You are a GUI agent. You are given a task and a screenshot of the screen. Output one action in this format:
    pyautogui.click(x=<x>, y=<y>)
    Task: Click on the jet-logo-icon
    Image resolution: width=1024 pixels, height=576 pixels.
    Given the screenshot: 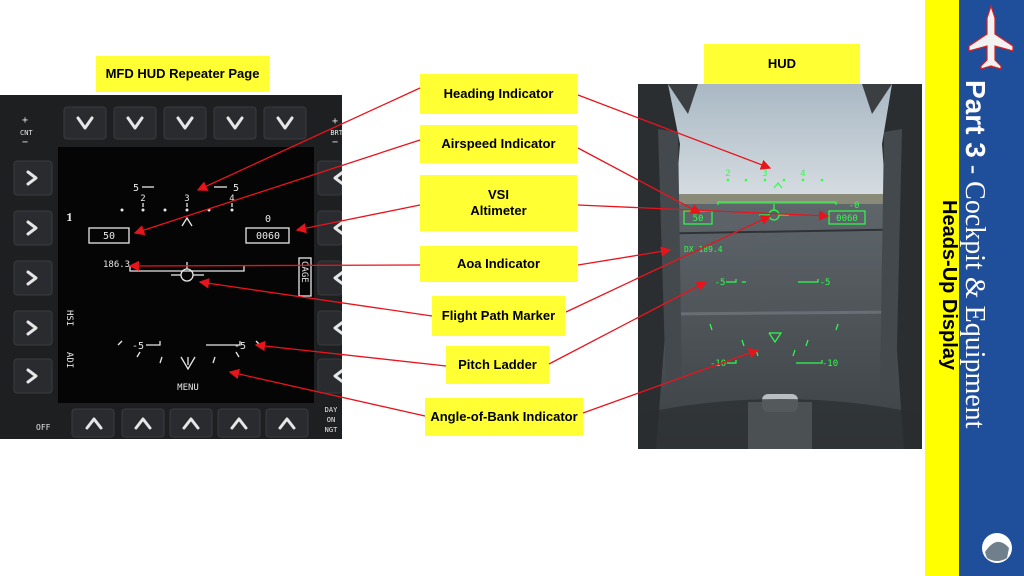 What is the action you would take?
    pyautogui.click(x=991, y=37)
    